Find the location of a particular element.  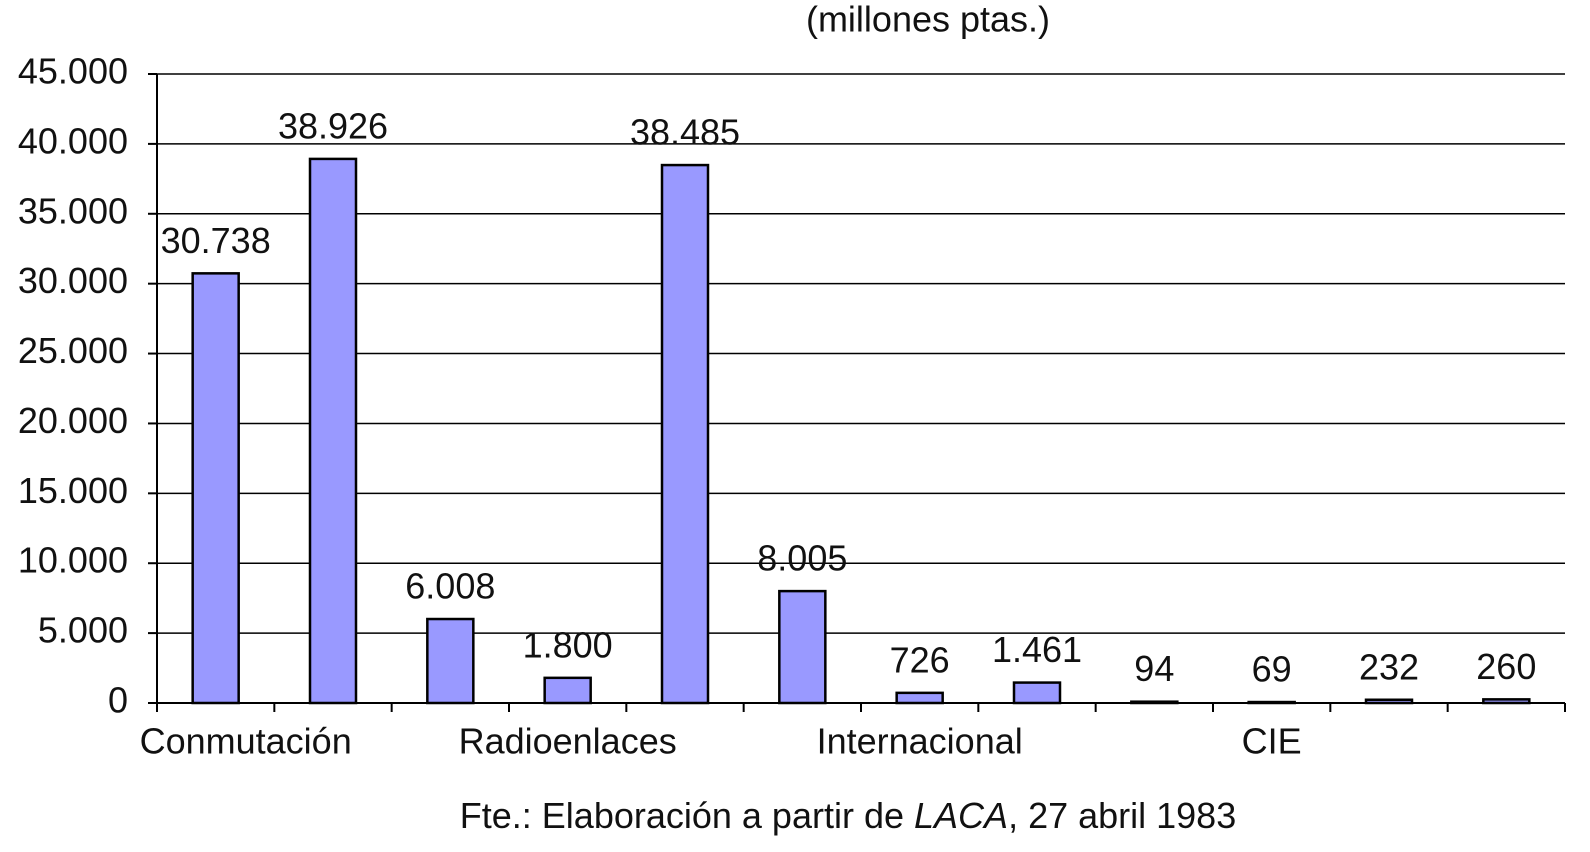

y-tick-label: 30.000 is located at coordinates (73, 280).